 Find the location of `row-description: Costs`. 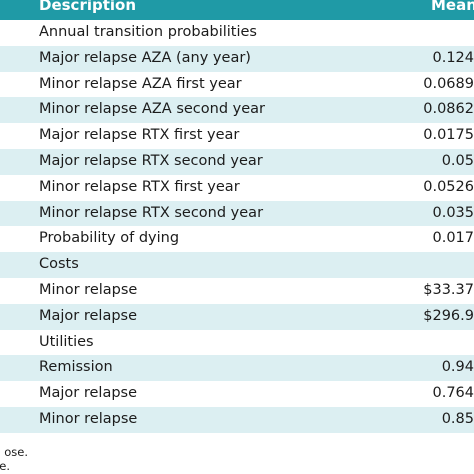

row-description: Costs is located at coordinates (59, 264).